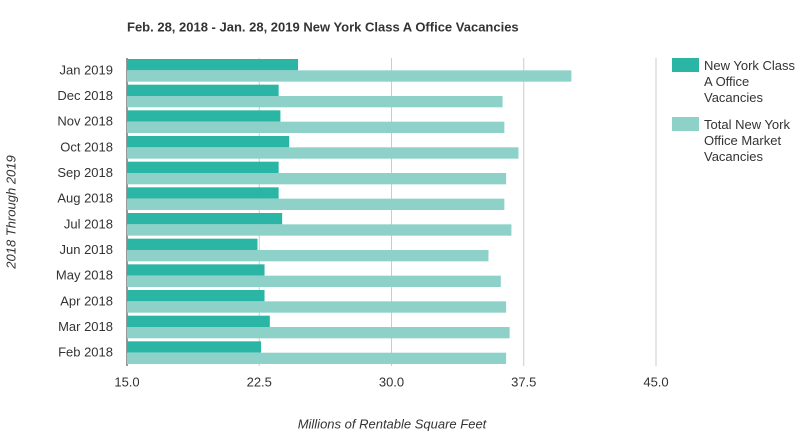 The image size is (801, 437). I want to click on y-tick-label: Jun 2018, so click(87, 249).